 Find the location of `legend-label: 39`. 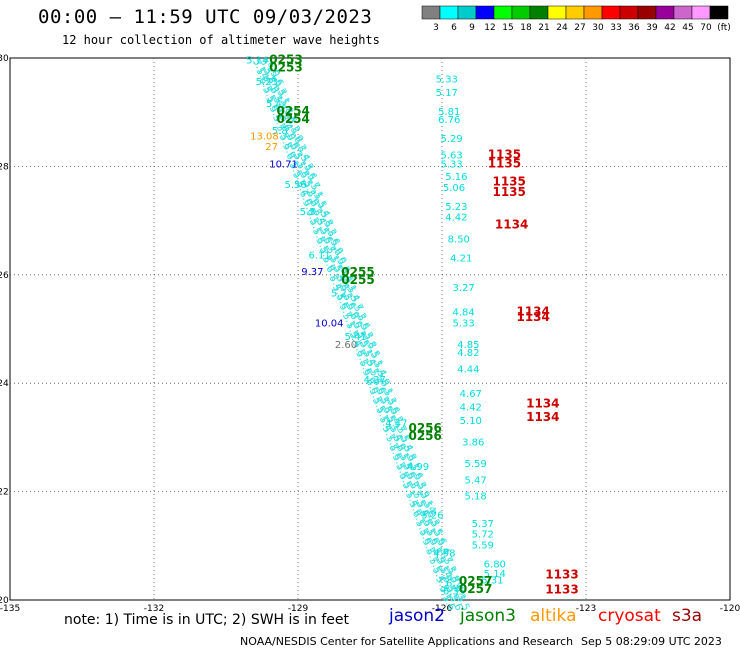

legend-label: 39 is located at coordinates (652, 28).